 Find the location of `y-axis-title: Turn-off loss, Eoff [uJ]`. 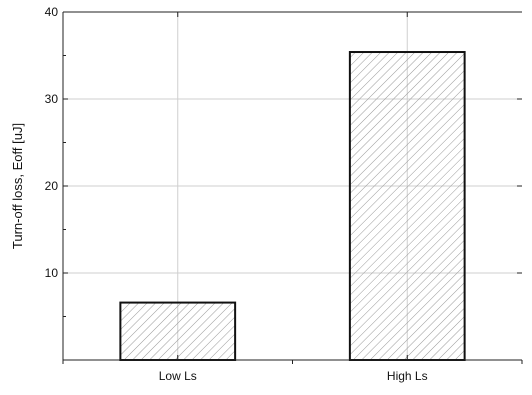

y-axis-title: Turn-off loss, Eoff [uJ] is located at coordinates (17, 186).